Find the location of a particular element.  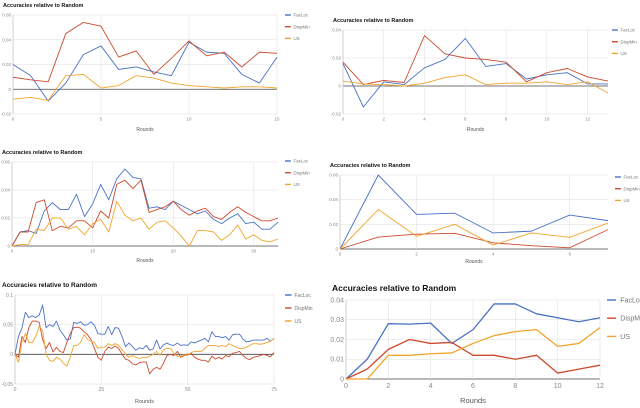

y-tick-label: -0.02 is located at coordinates (336, 114).